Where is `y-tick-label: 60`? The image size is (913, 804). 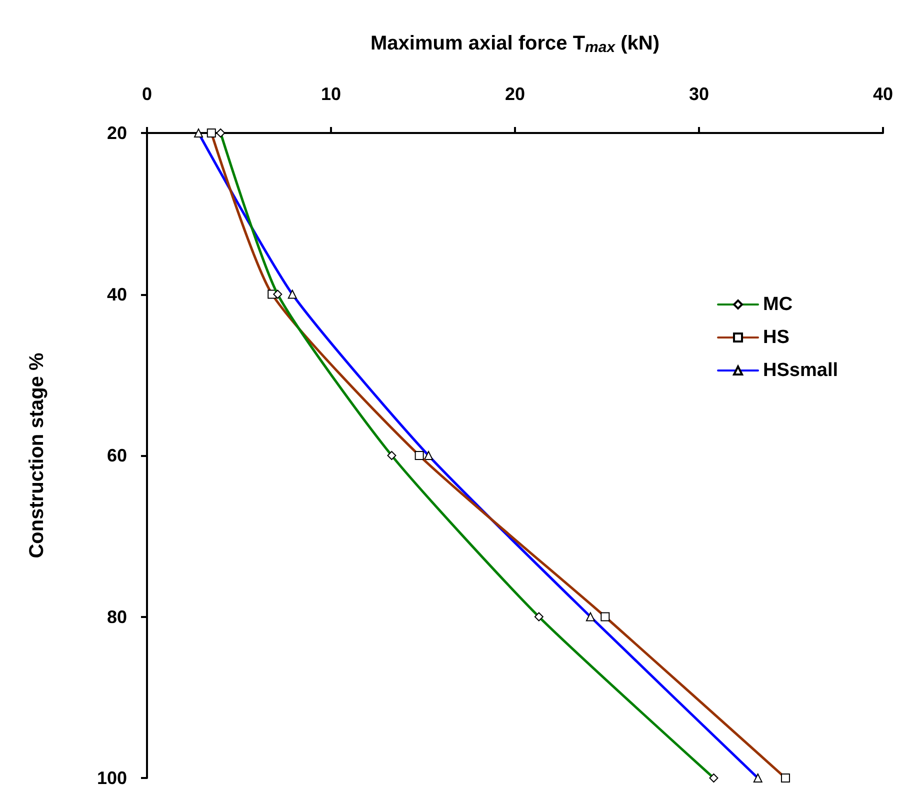 y-tick-label: 60 is located at coordinates (116, 456).